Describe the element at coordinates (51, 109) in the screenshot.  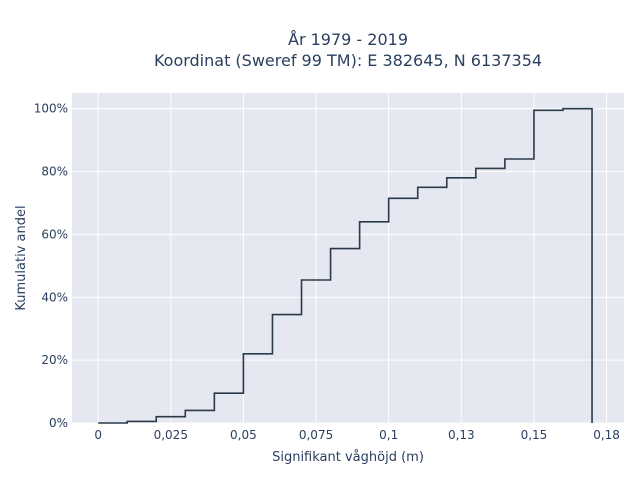
I see `y-tick-label: 100%` at that location.